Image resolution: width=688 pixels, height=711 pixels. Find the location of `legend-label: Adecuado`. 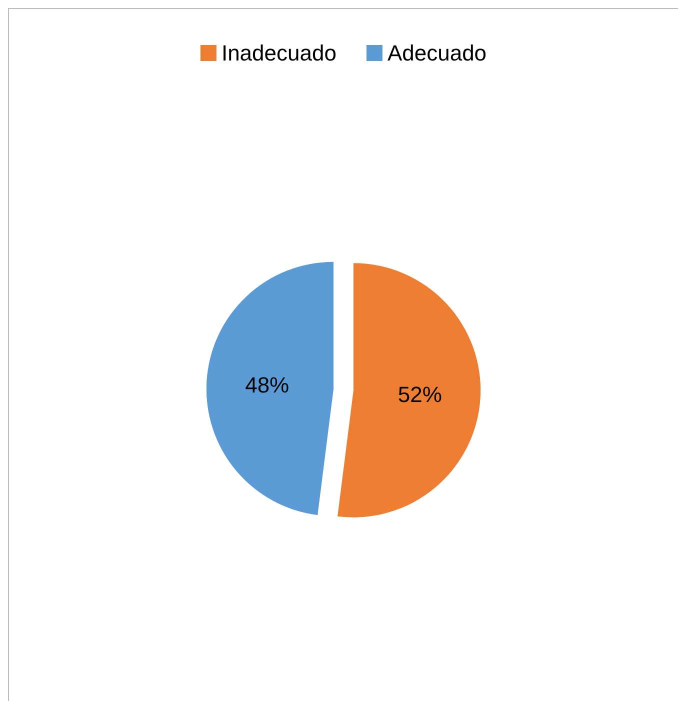

legend-label: Adecuado is located at coordinates (437, 53).